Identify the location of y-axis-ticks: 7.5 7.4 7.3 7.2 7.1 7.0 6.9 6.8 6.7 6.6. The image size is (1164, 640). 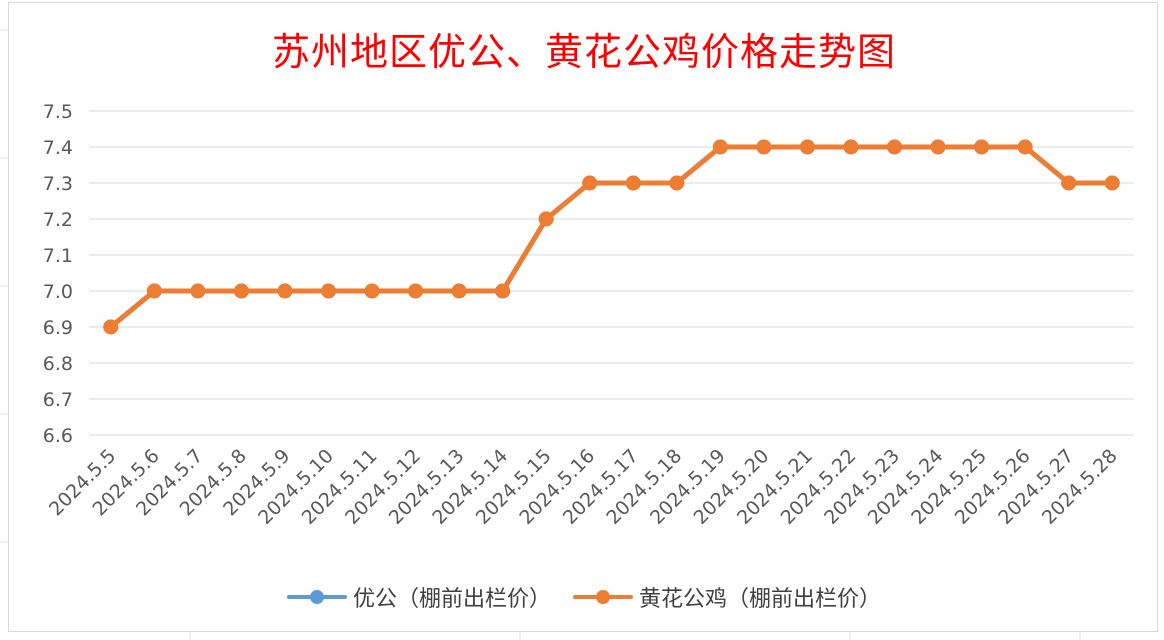
(58, 274).